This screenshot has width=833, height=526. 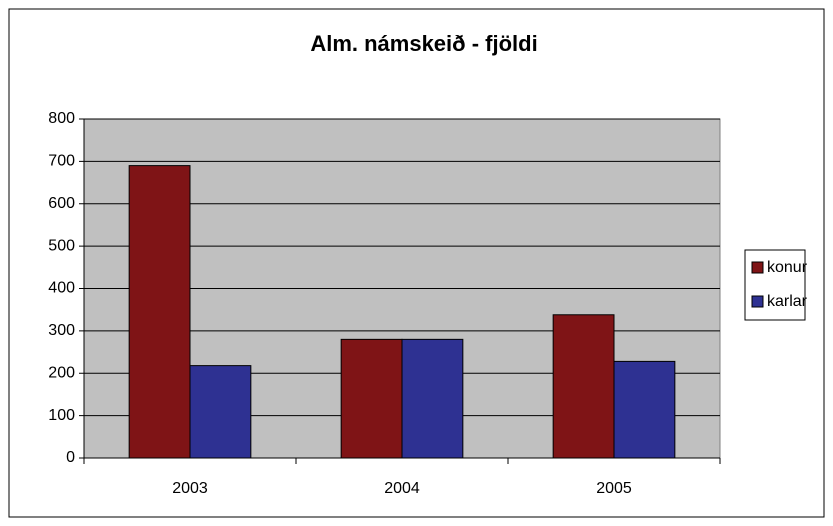 What do you see at coordinates (787, 301) in the screenshot?
I see `legend-label: karlar` at bounding box center [787, 301].